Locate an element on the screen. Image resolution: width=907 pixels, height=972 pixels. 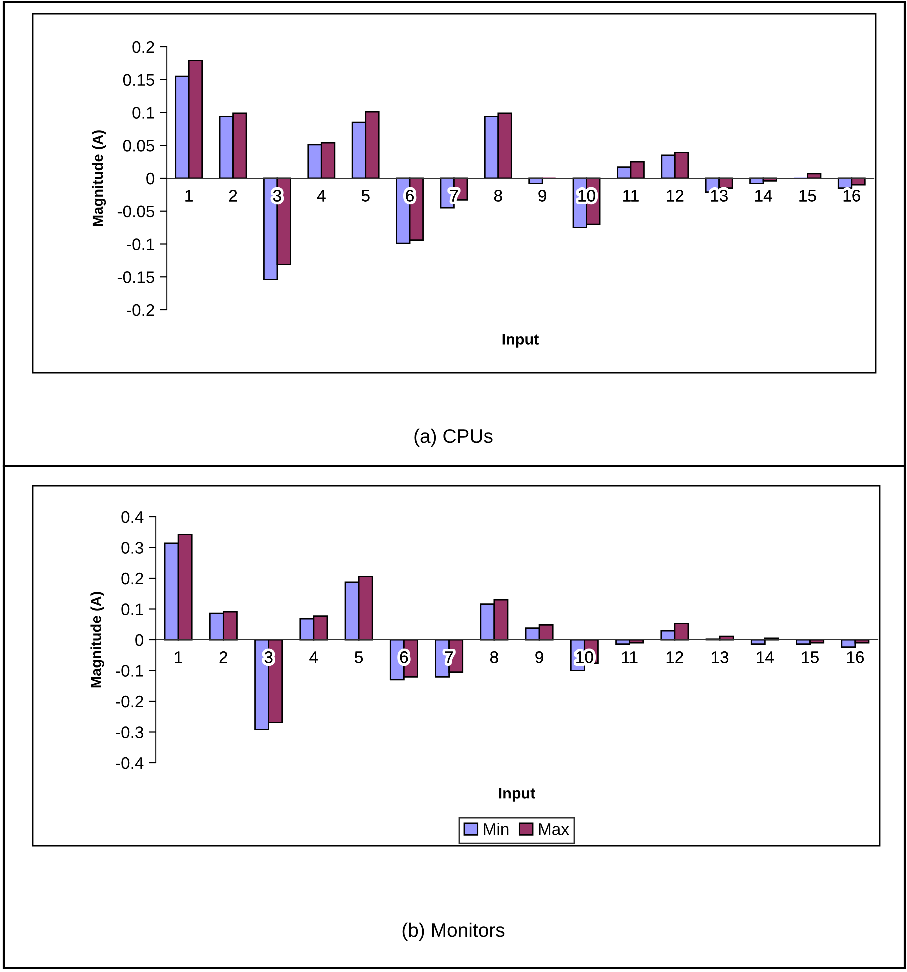
y-tick-label: 0.3 is located at coordinates (133, 548).